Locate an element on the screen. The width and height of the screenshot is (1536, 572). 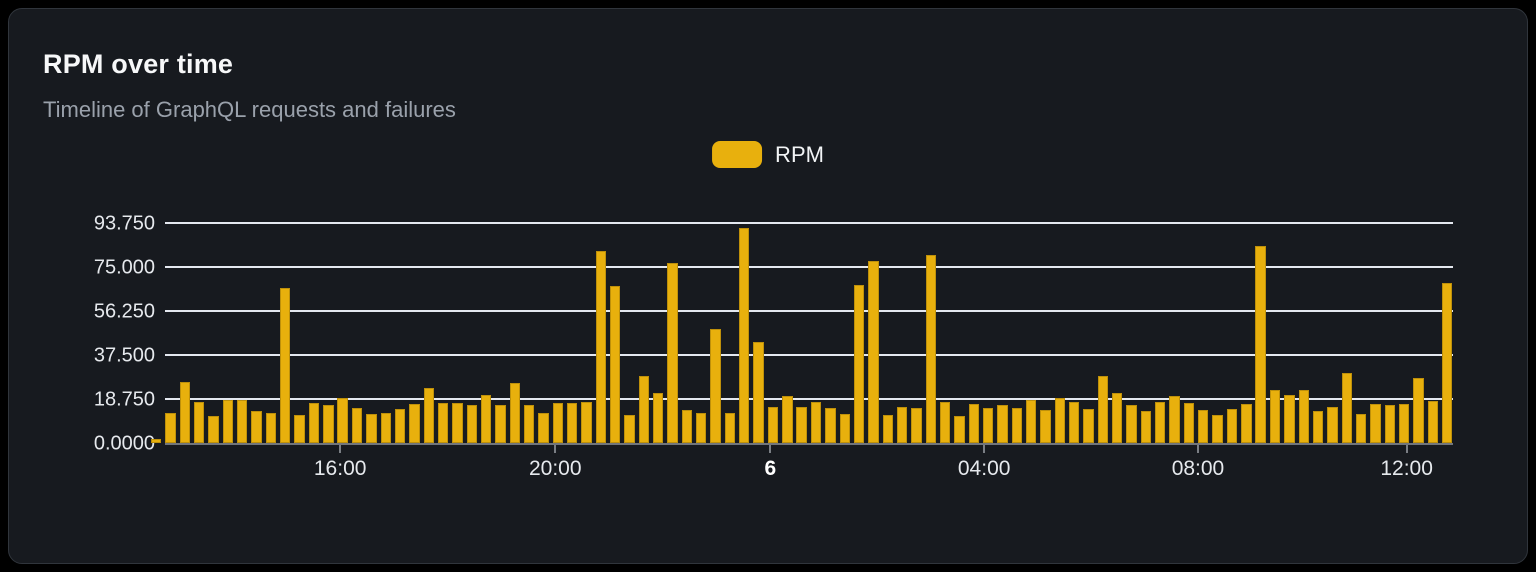
x-axis-label: 6 is located at coordinates (770, 468).